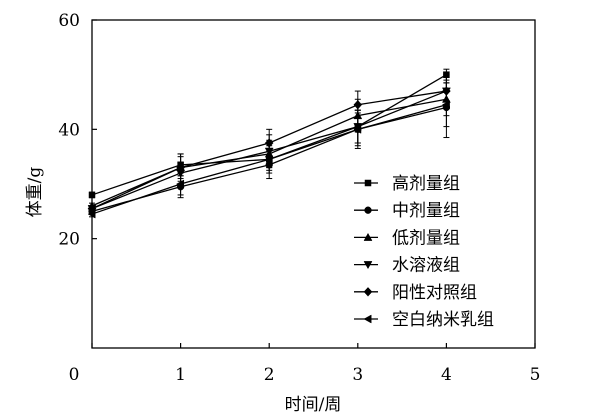 The image size is (589, 420). What do you see at coordinates (313, 405) in the screenshot?
I see `x-axis-label: 时间/周` at bounding box center [313, 405].